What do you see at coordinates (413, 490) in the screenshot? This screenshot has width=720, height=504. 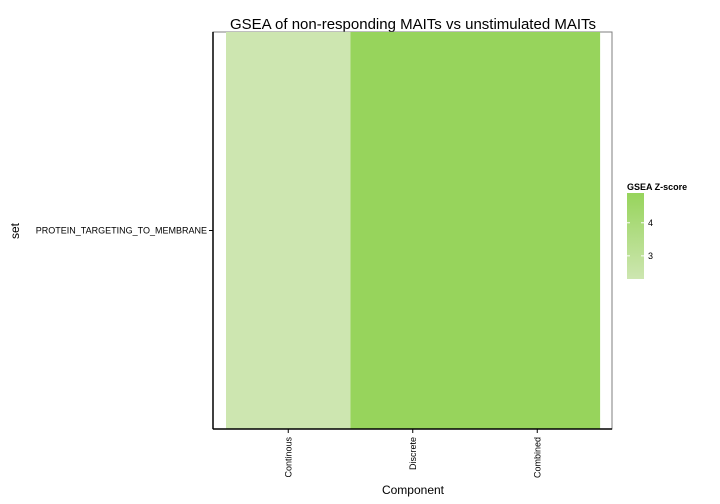 I see `x-axis-title: Component` at bounding box center [413, 490].